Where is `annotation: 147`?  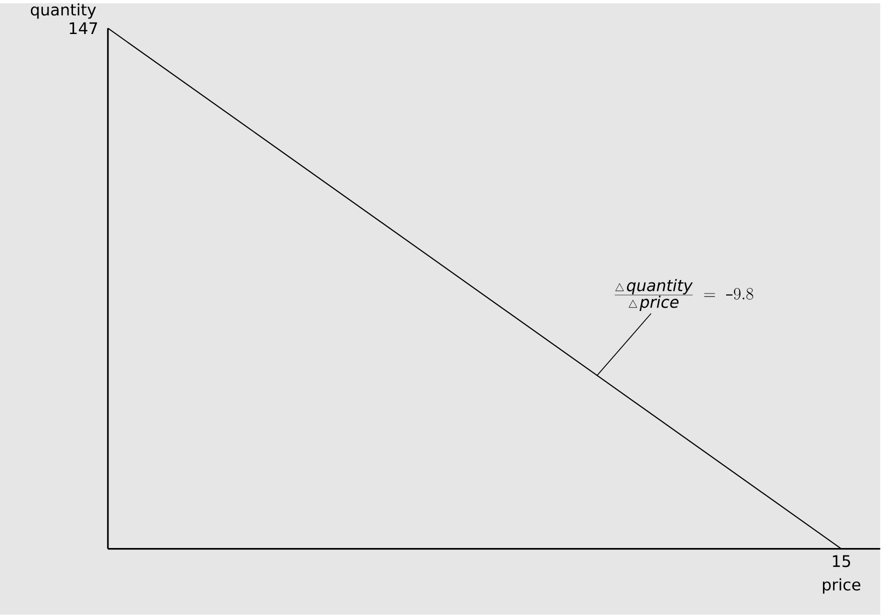 annotation: 147 is located at coordinates (84, 28).